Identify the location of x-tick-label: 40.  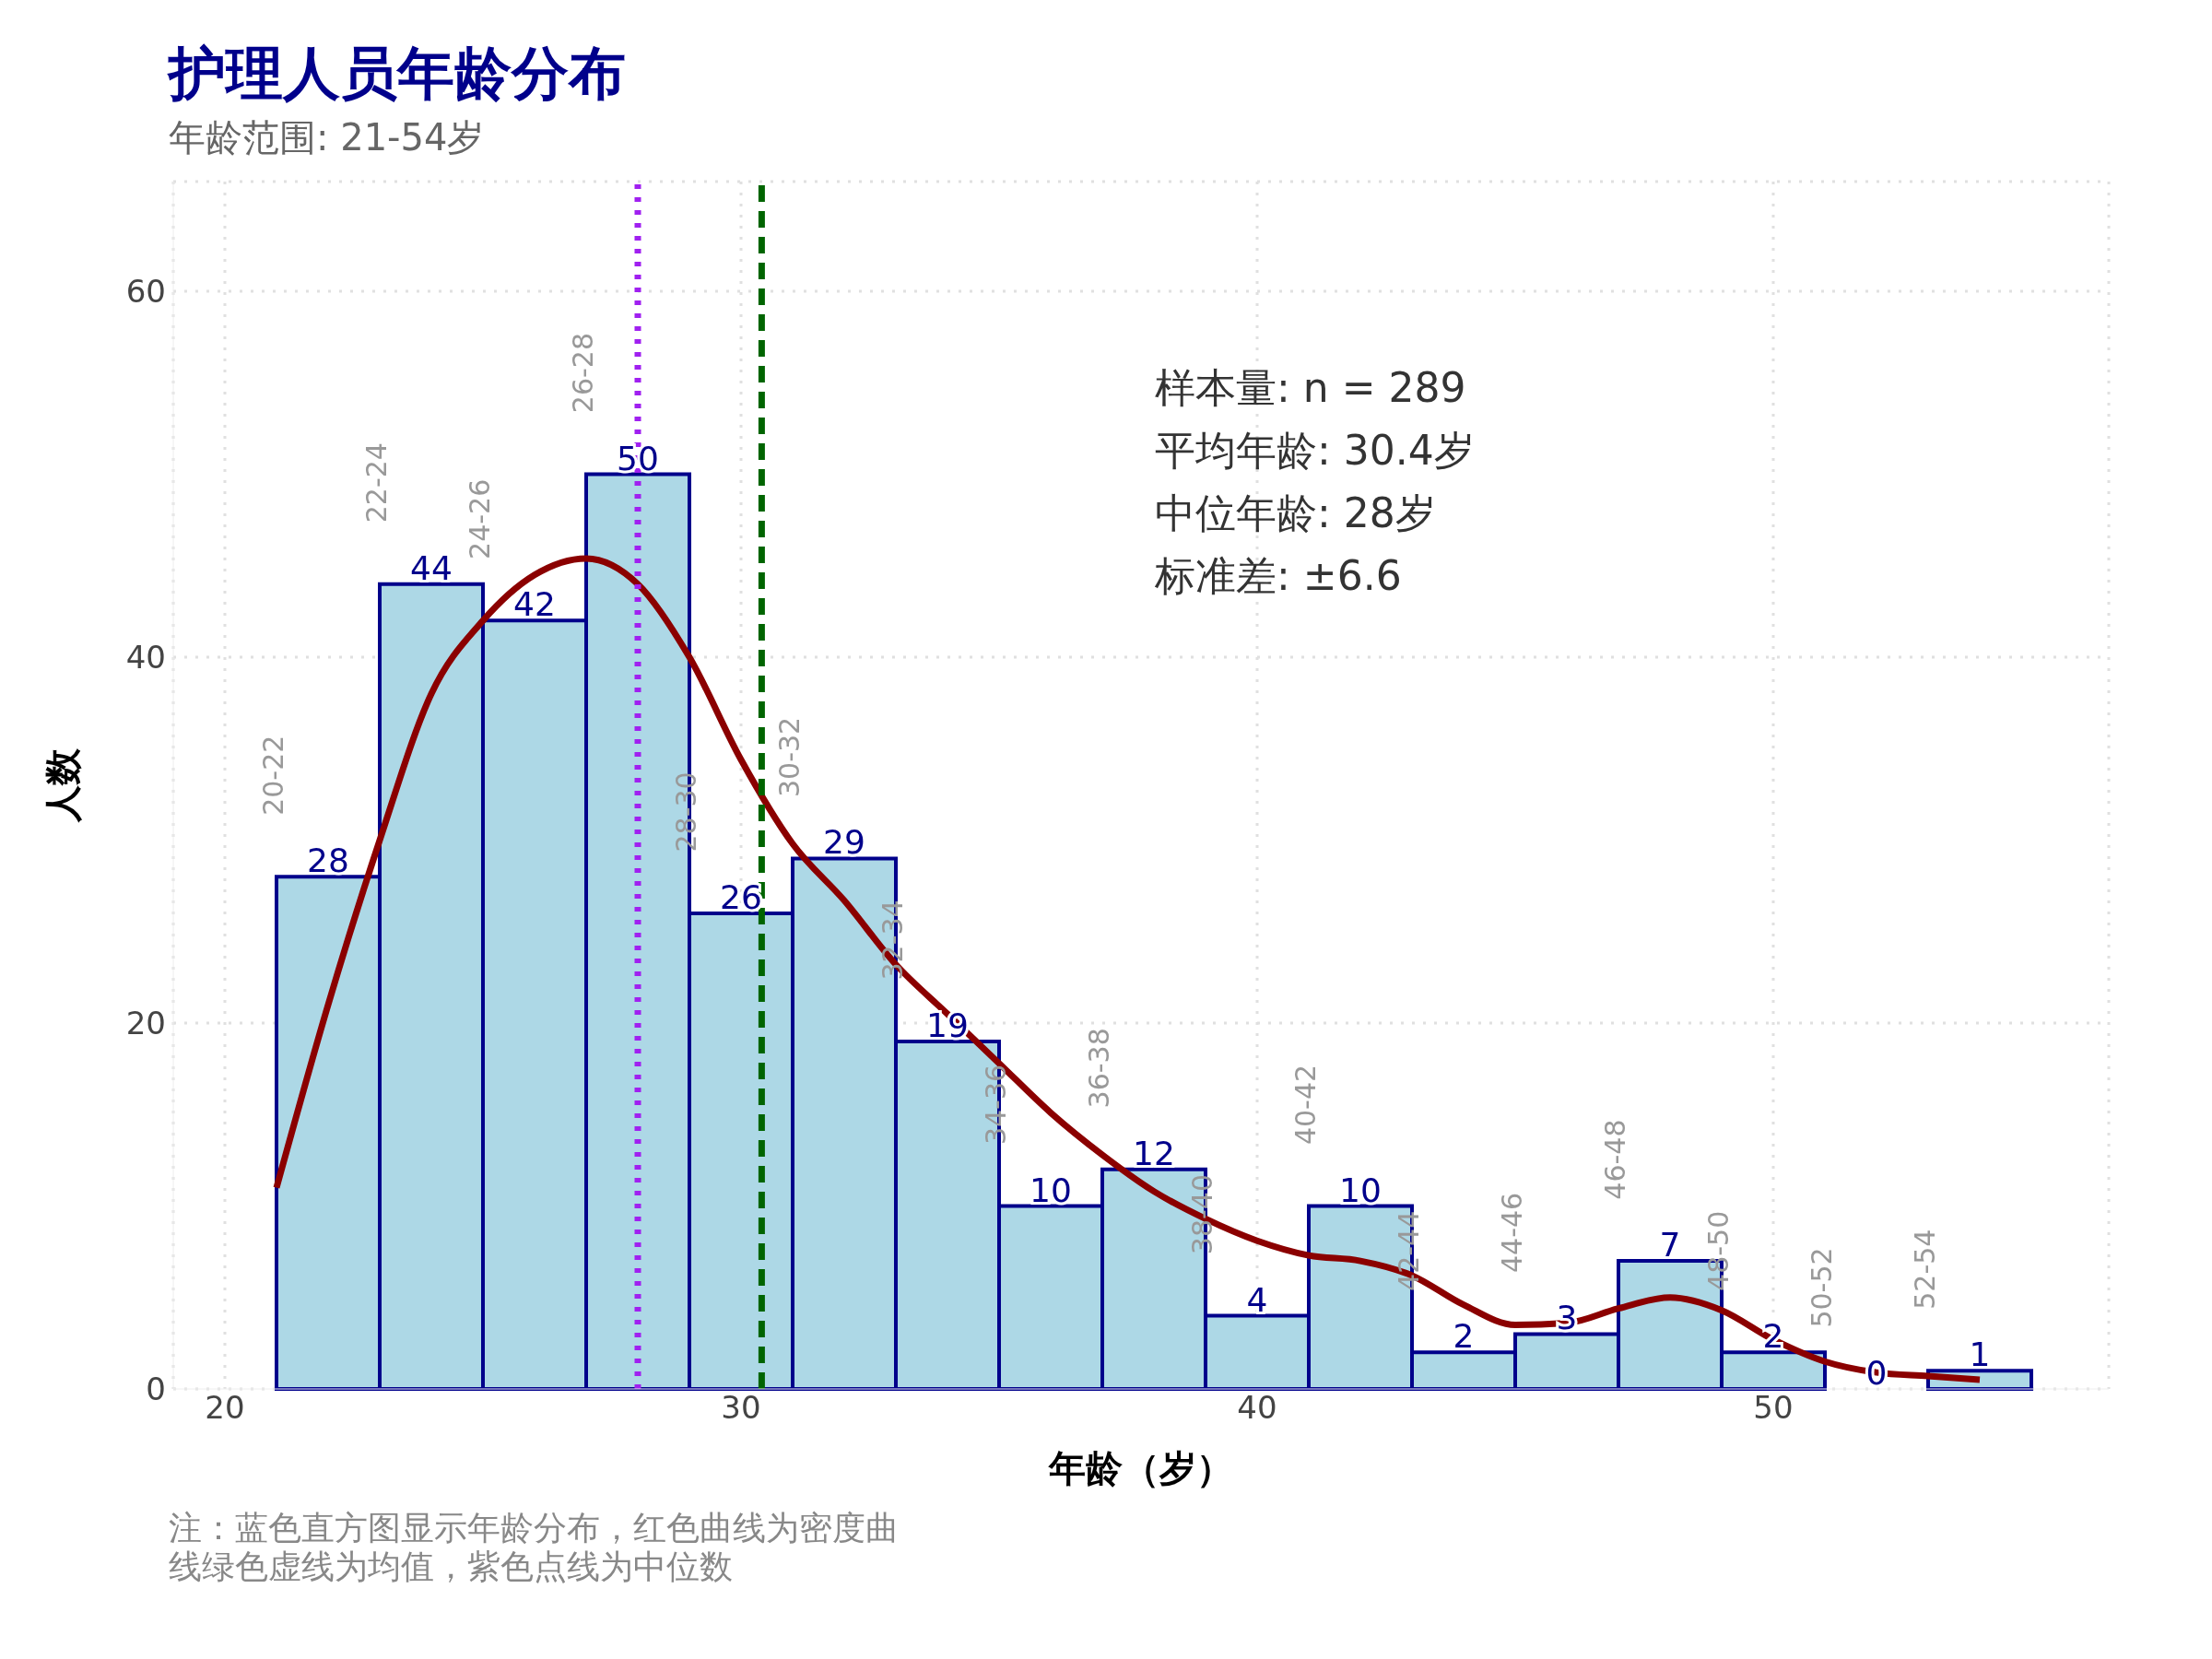
(1257, 1408).